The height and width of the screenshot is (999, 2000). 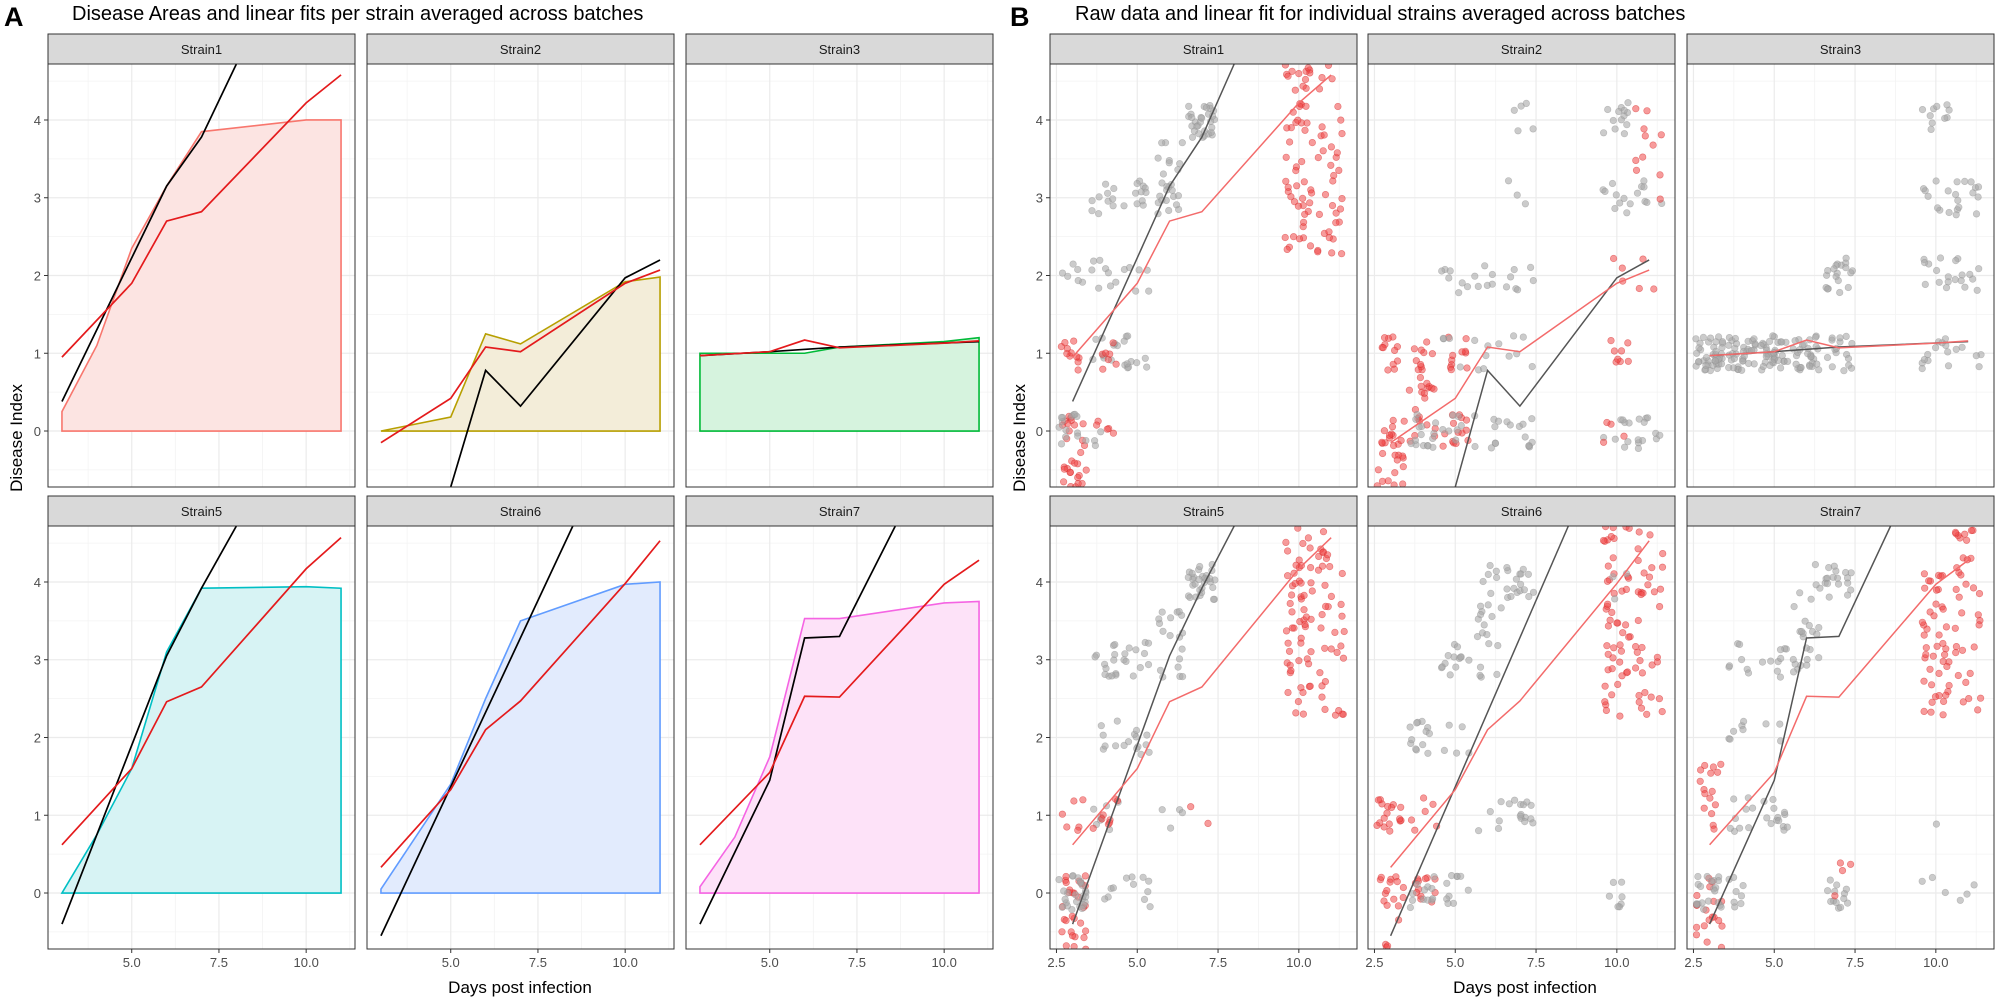 What do you see at coordinates (37, 276) in the screenshot?
I see `y-tick-label: 2` at bounding box center [37, 276].